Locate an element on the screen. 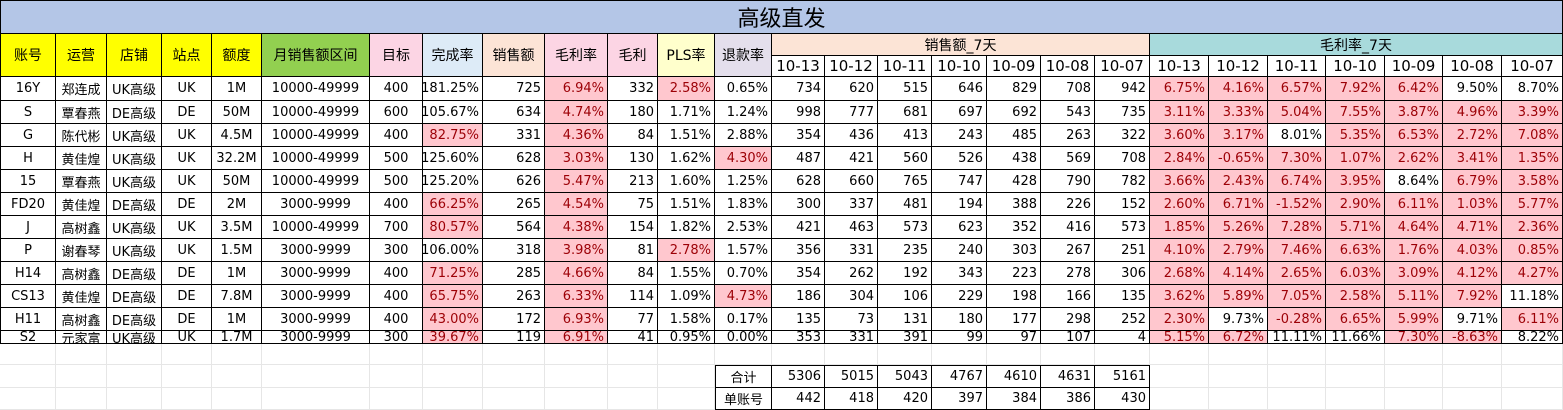 Image resolution: width=1563 pixels, height=410 pixels. cell-sales-7d: 620 is located at coordinates (851, 89).